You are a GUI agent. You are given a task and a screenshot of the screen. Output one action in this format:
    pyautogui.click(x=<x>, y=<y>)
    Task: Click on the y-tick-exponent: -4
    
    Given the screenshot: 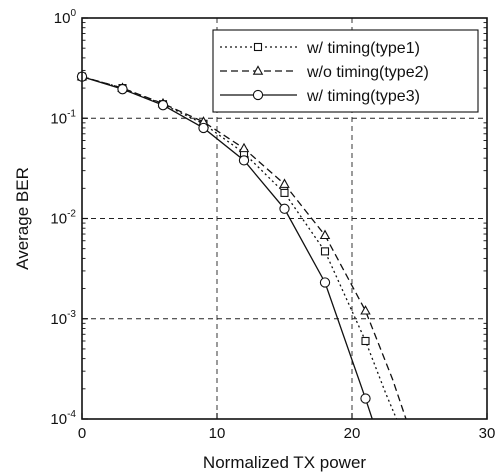 What is the action you would take?
    pyautogui.click(x=71, y=414)
    